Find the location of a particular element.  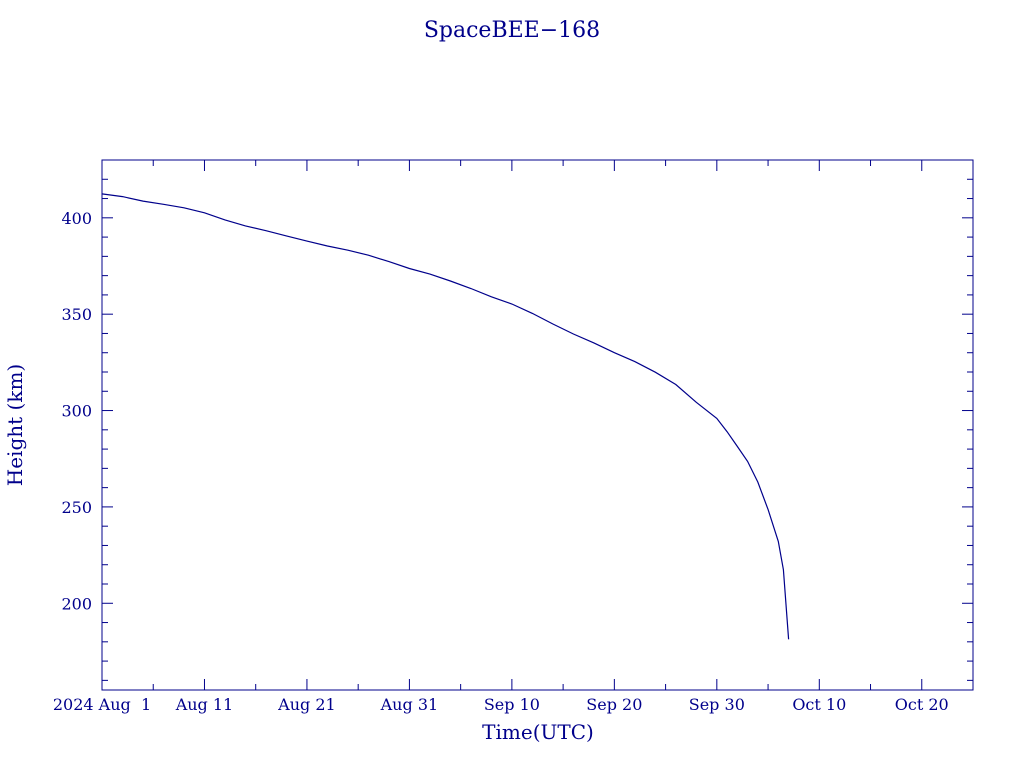

x-tick-label: Aug 11 is located at coordinates (204, 704).